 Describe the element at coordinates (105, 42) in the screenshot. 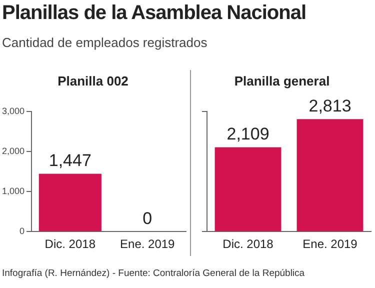

I see `text: Cantidad de empleados registrados` at that location.